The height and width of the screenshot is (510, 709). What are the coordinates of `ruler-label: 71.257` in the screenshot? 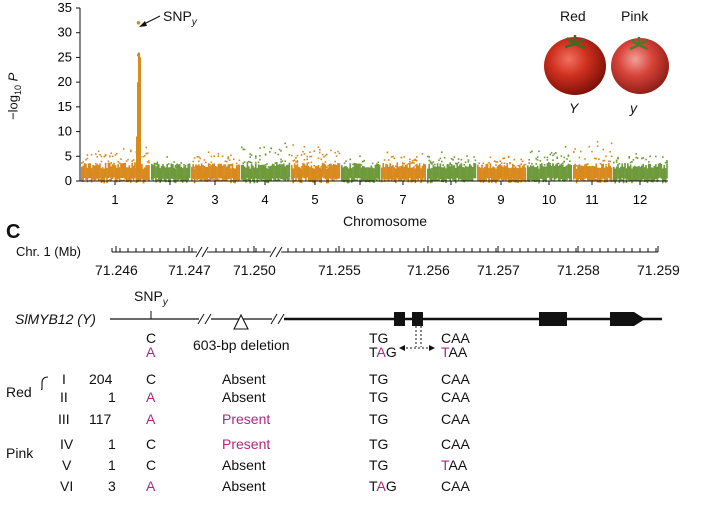 It's located at (498, 270).